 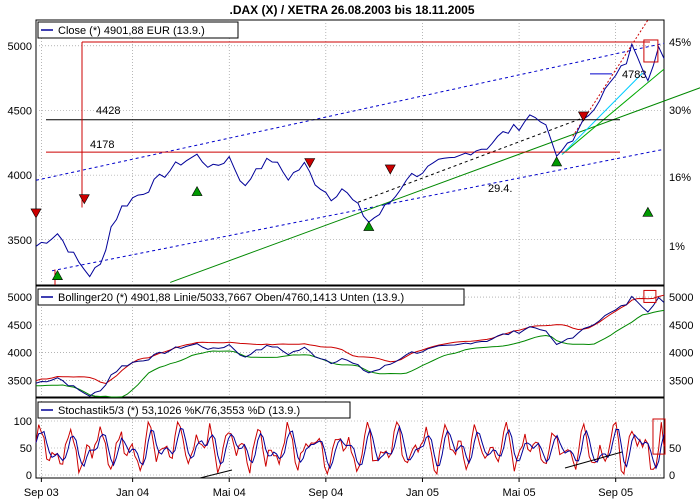 I want to click on x-tick-label: Sep 03, so click(x=41, y=493).